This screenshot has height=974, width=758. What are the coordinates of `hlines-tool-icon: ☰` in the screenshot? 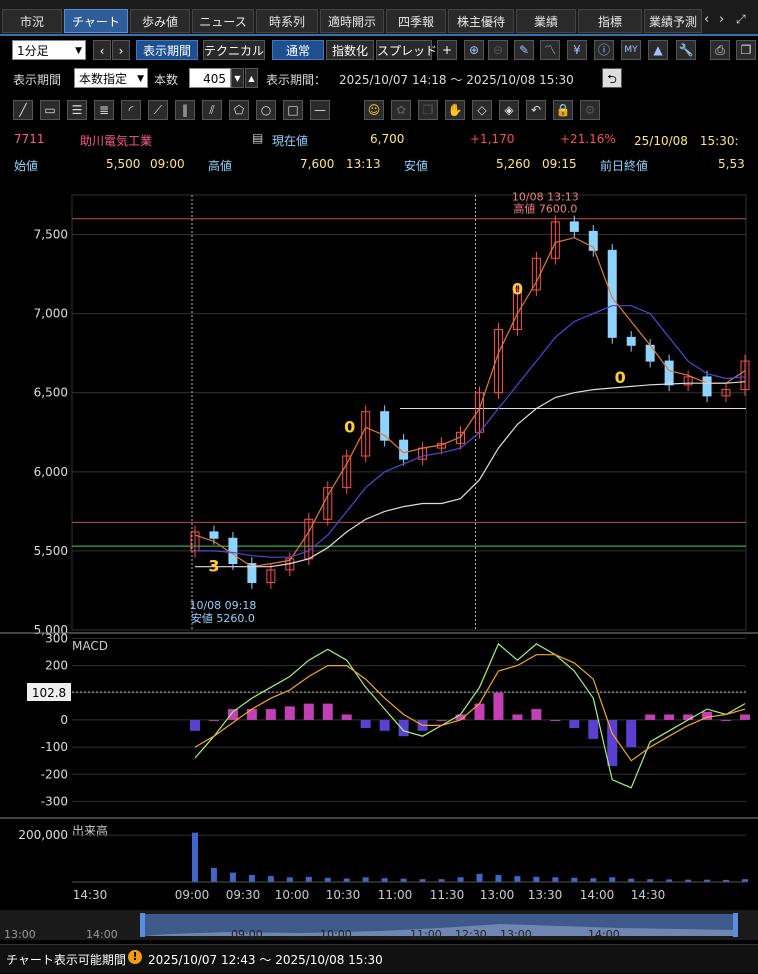 It's located at (77, 110).